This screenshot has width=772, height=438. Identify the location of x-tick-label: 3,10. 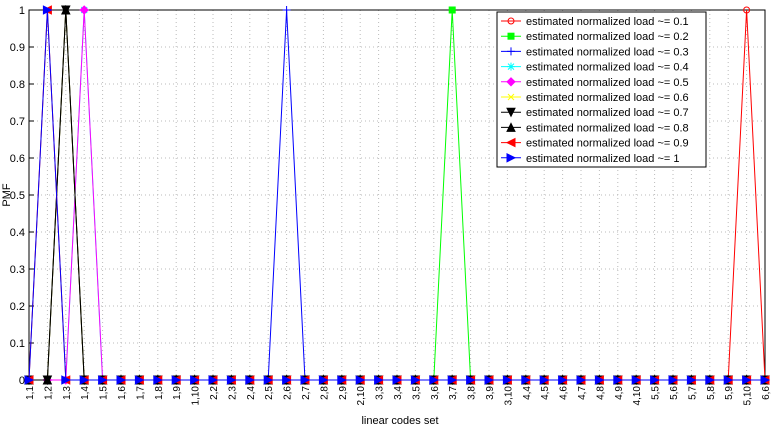
(508, 396).